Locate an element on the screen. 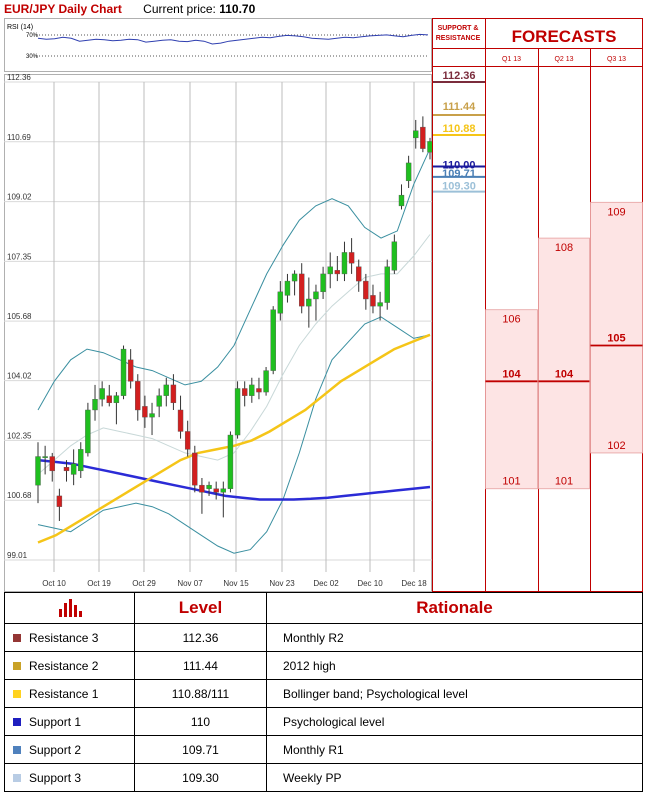 This screenshot has height=793, width=648. y-tick-label: 109.02 is located at coordinates (19, 197).